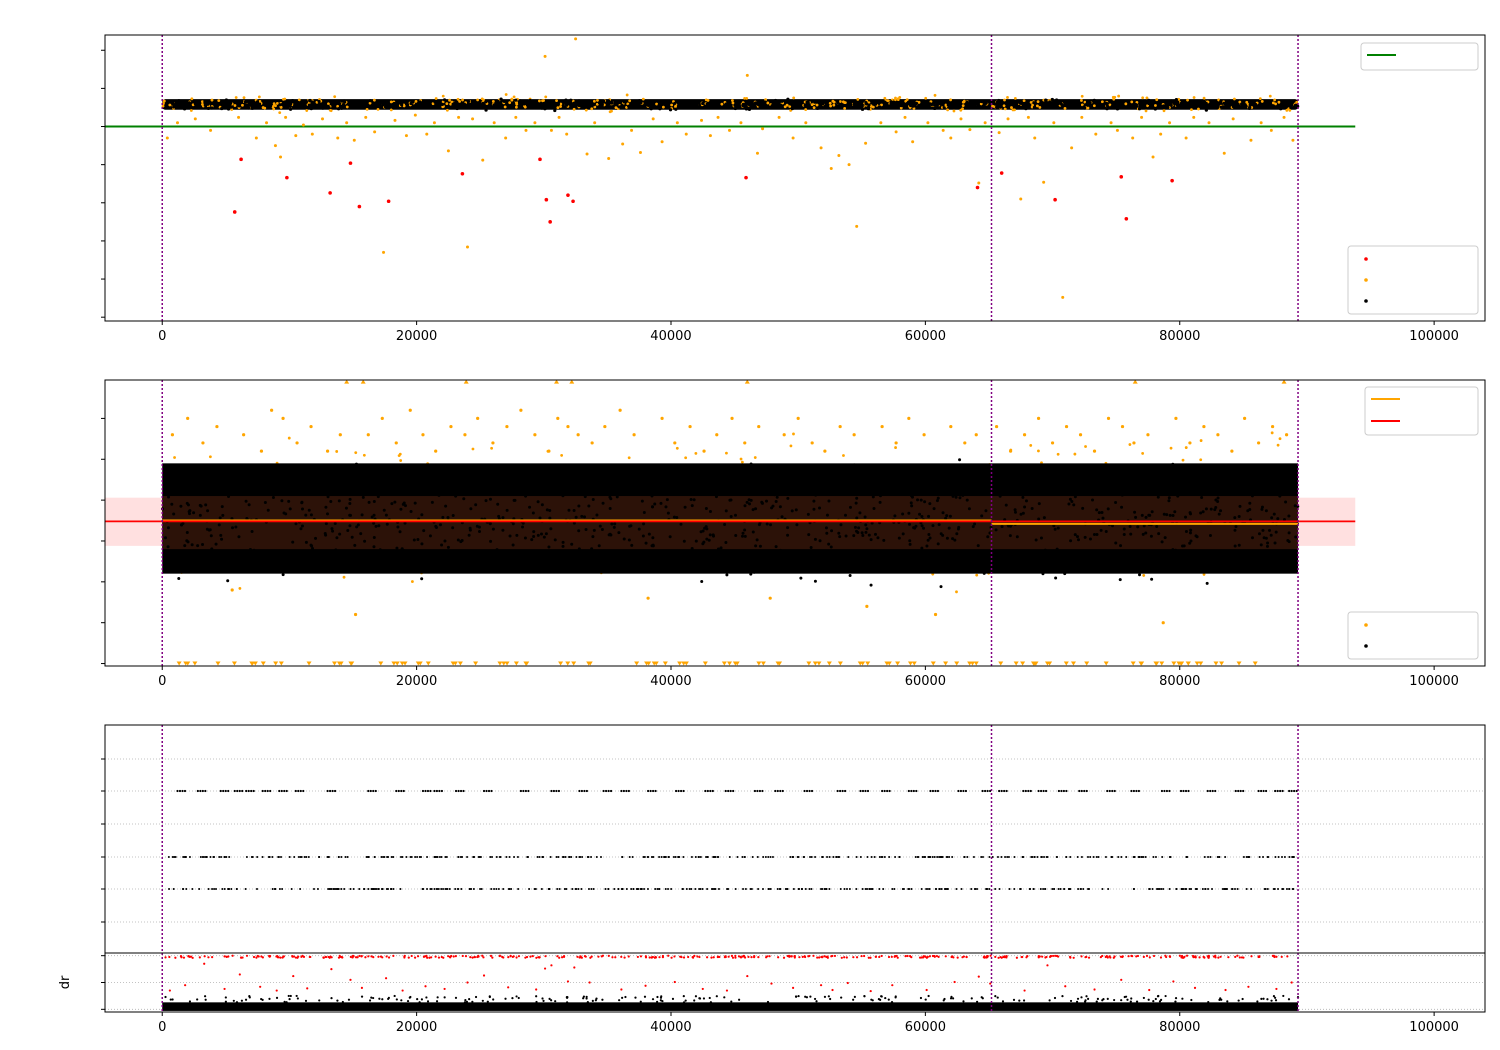  What do you see at coordinates (730, 523) in the screenshot?
I see `ok-points-core` at bounding box center [730, 523].